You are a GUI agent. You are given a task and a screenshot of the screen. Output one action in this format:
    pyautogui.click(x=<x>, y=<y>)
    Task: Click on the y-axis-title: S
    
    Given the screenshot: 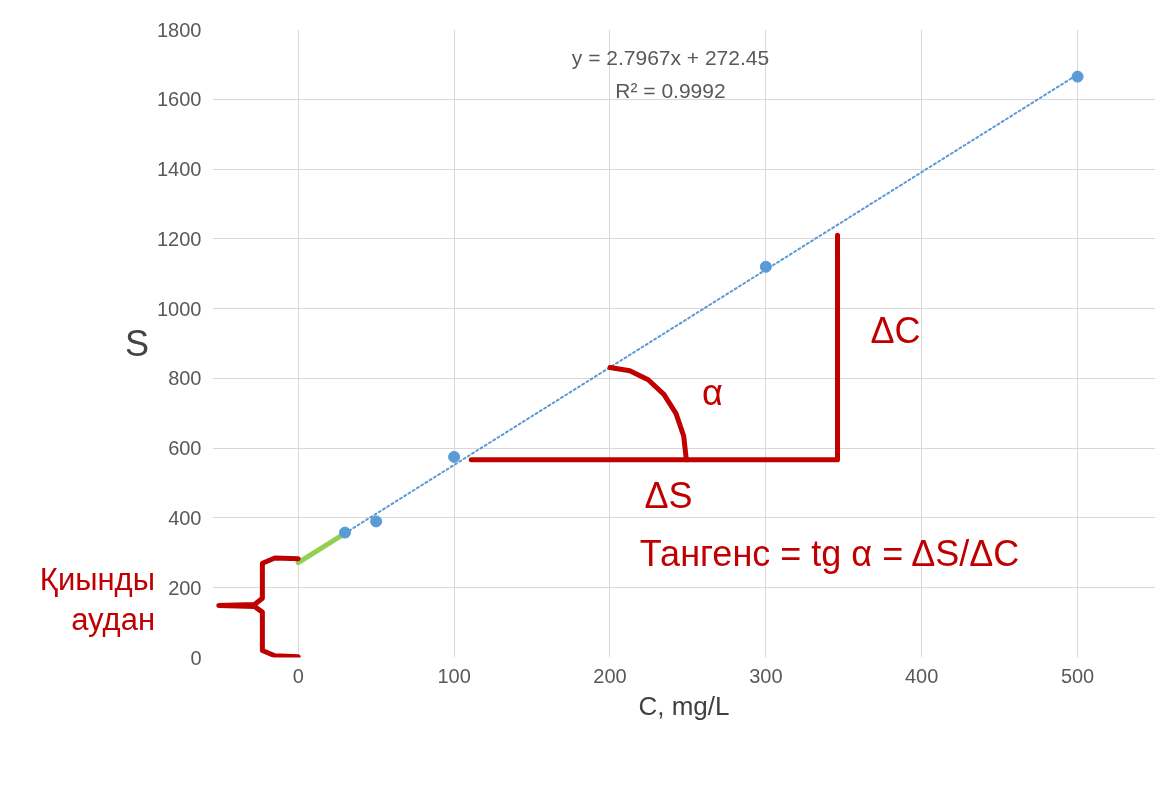 What is the action you would take?
    pyautogui.click(x=137, y=343)
    